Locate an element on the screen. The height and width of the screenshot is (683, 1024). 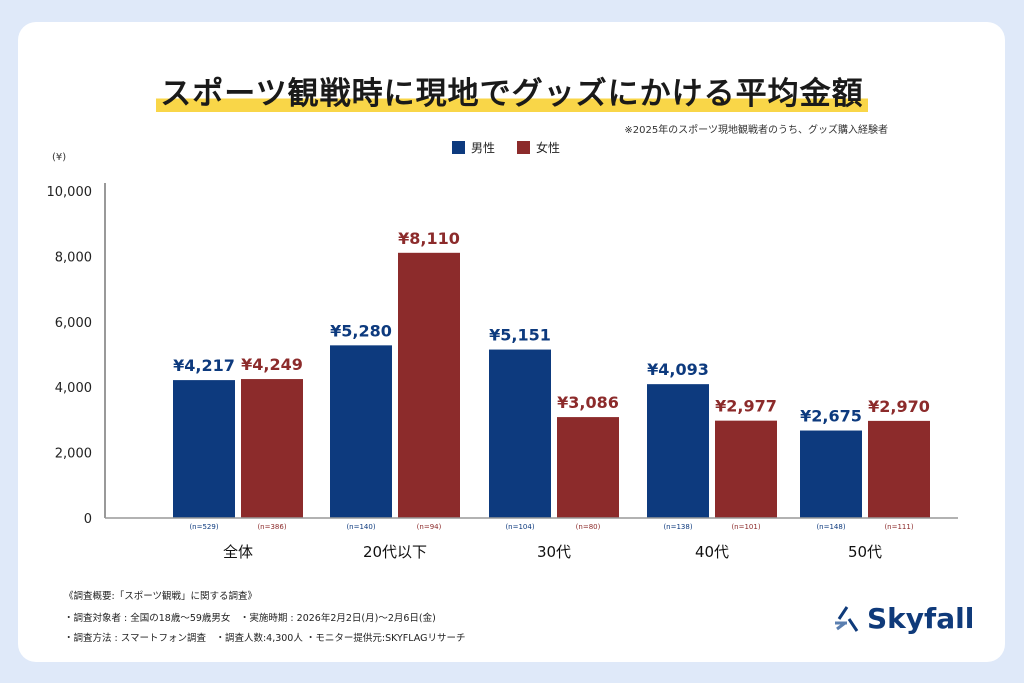
n-label: (n=386) is located at coordinates (271, 527).